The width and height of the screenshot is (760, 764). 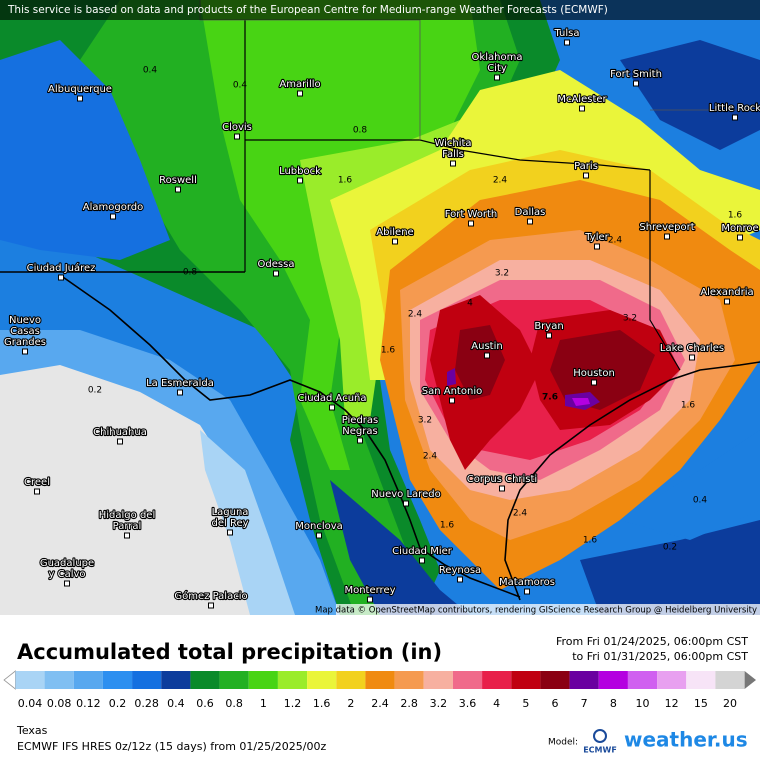 What do you see at coordinates (127, 515) in the screenshot?
I see `city-label: Hidalgo del` at bounding box center [127, 515].